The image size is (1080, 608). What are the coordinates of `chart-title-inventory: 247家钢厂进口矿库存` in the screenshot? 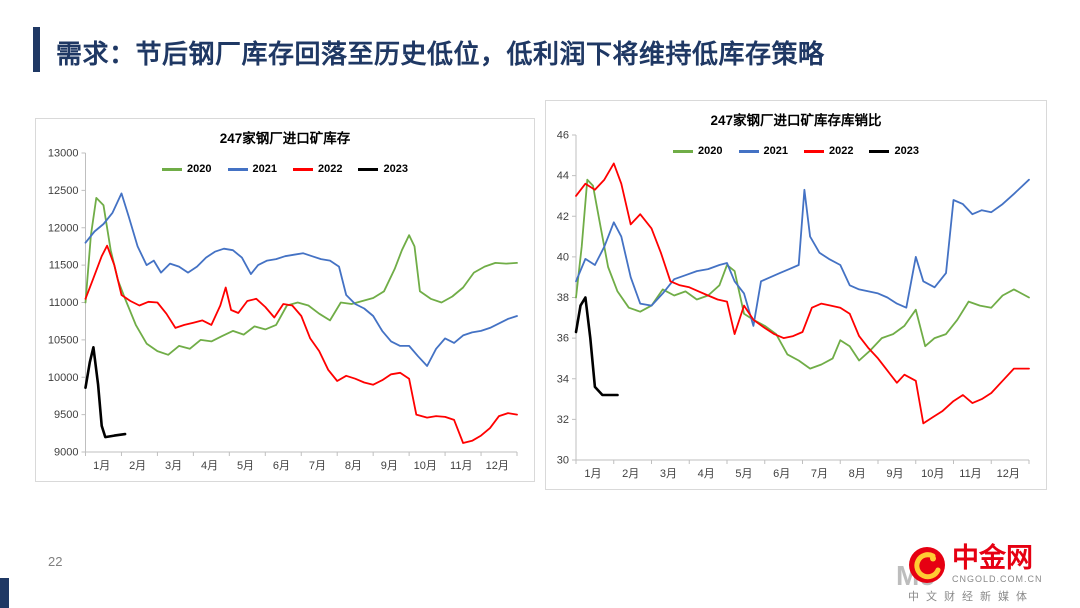 It's located at (285, 138).